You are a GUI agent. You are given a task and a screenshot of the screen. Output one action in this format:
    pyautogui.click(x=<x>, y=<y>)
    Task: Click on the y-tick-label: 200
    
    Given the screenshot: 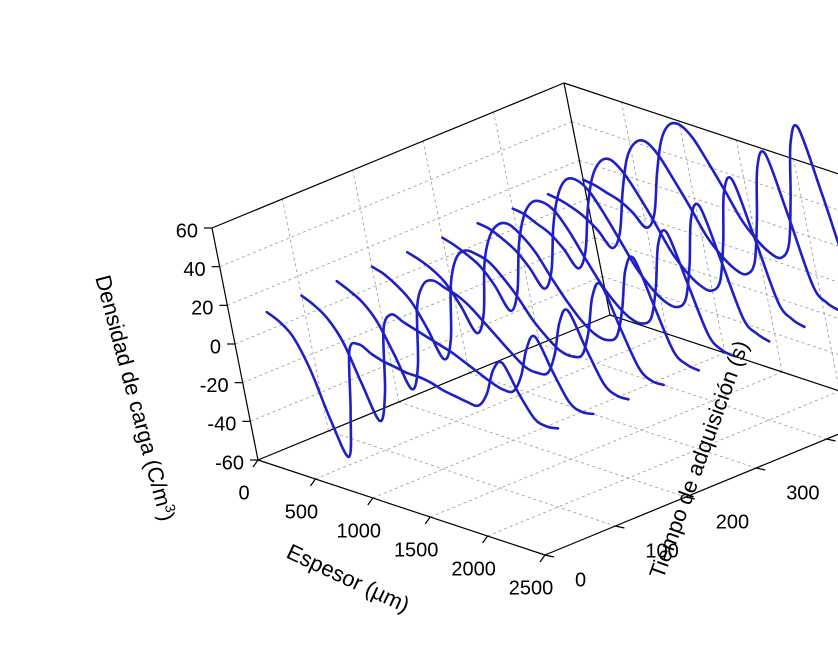 What is the action you would take?
    pyautogui.click(x=732, y=522)
    